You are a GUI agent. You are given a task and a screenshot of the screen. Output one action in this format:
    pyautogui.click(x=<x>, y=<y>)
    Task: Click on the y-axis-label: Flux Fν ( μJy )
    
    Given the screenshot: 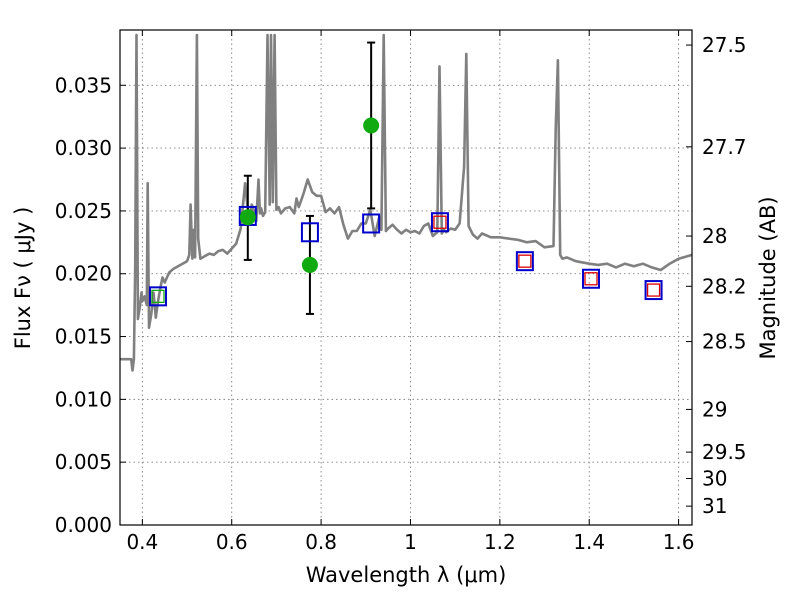 What is the action you would take?
    pyautogui.click(x=23, y=278)
    